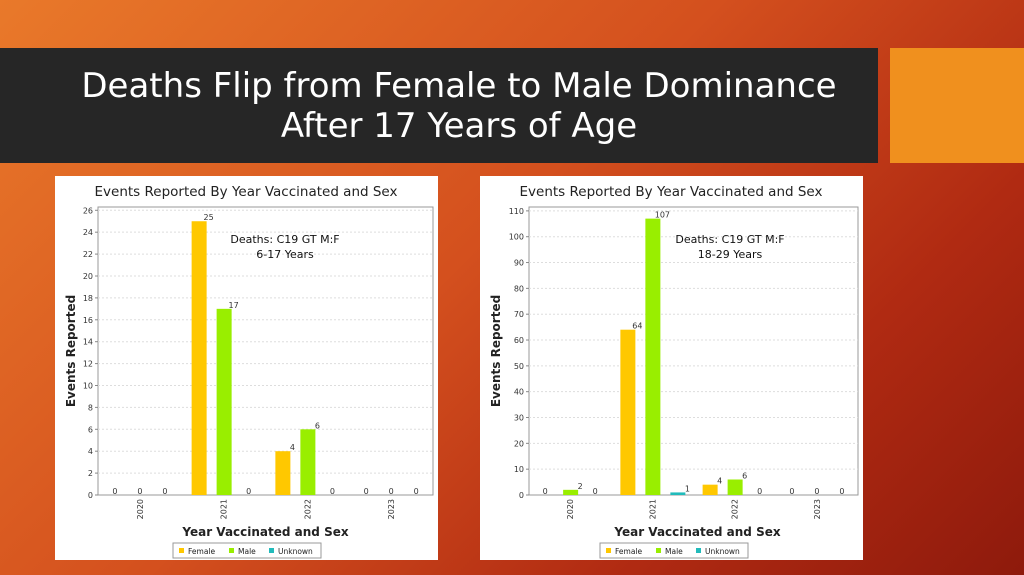 The image size is (1024, 575). I want to click on y-tick-label: 18, so click(88, 298).